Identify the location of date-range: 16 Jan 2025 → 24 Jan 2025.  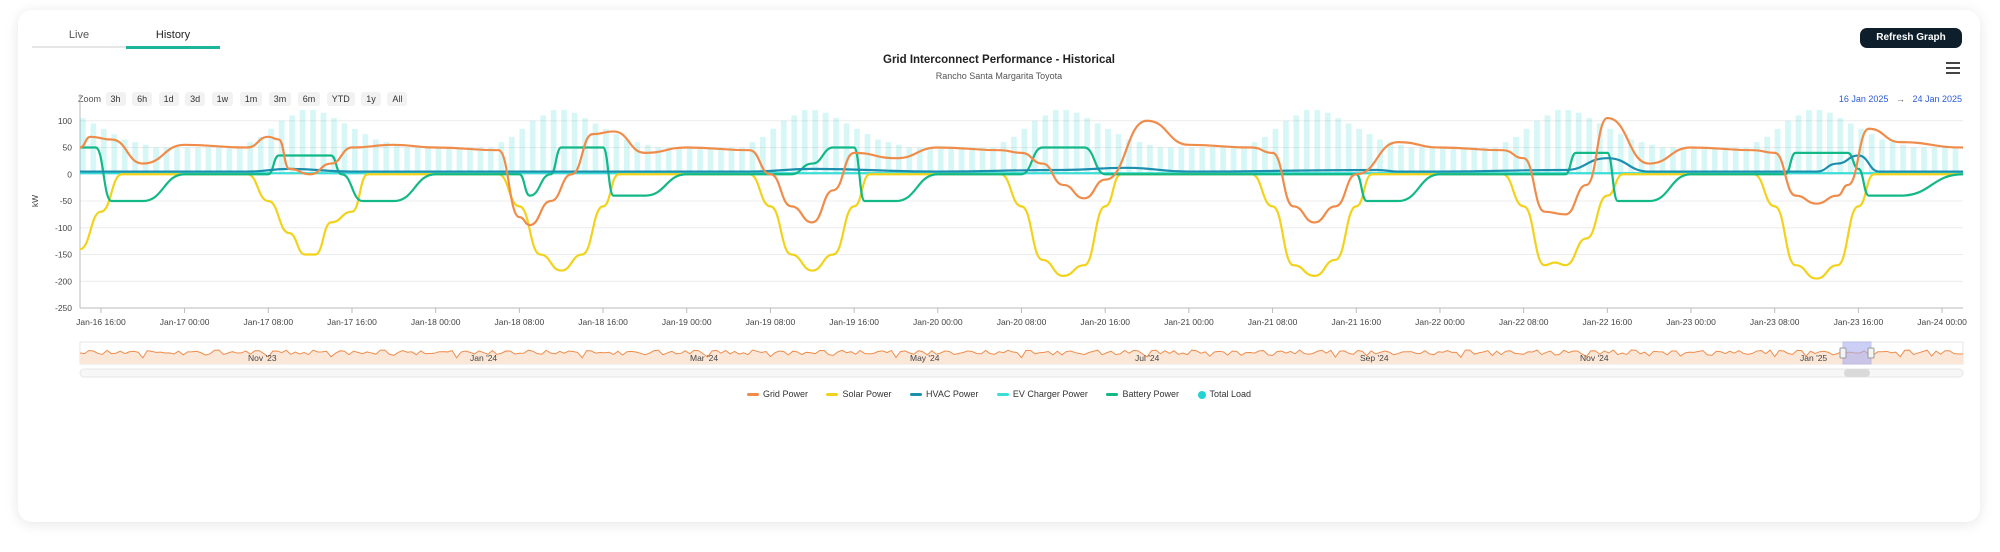
(1900, 99).